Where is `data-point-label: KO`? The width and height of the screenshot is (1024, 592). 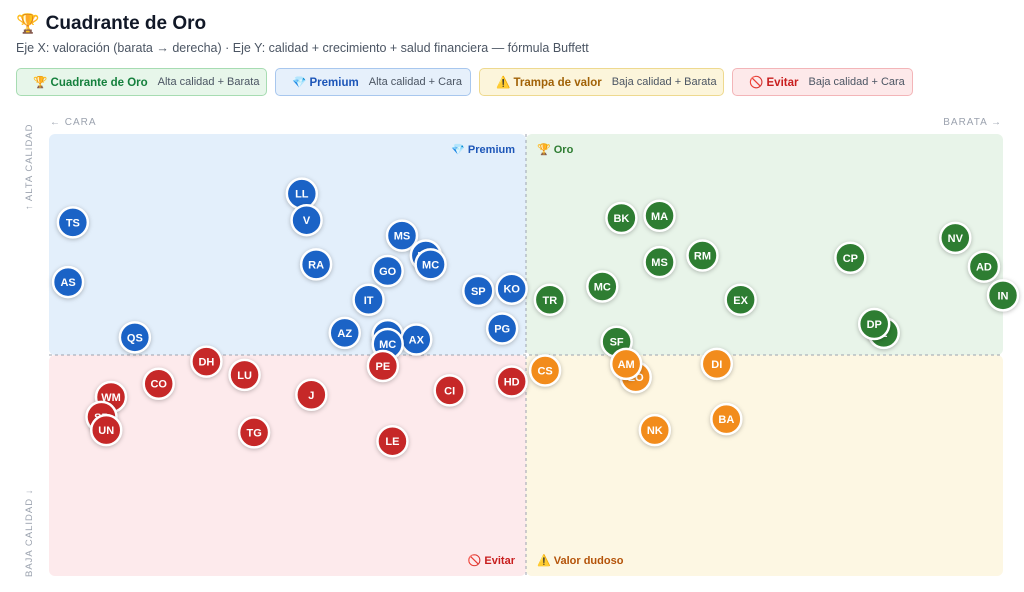 data-point-label: KO is located at coordinates (511, 290).